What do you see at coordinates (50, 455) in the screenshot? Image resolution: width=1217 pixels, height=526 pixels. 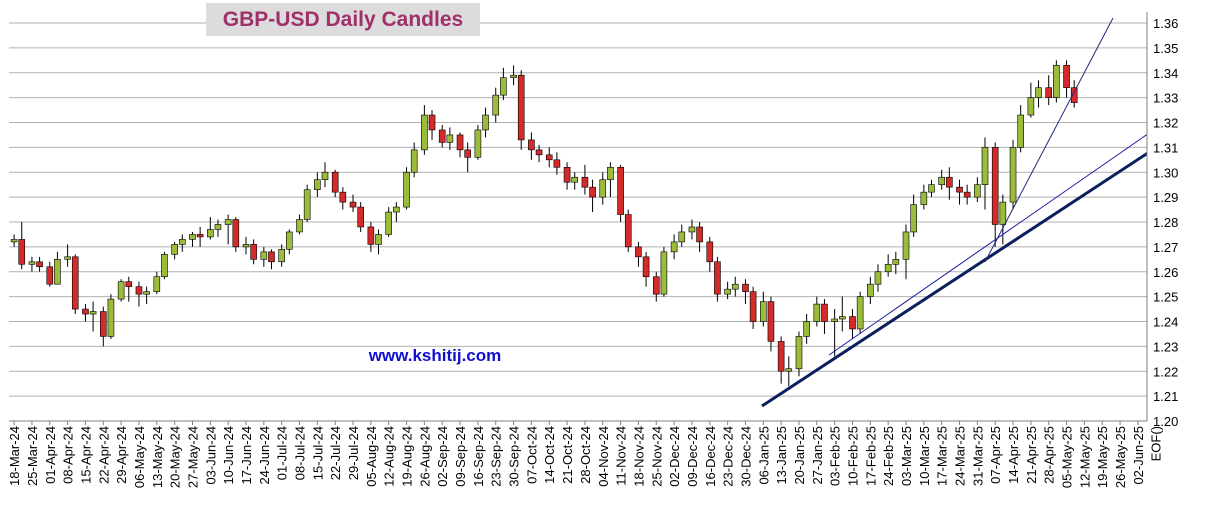 I see `x-tick-label: 01-Apr-24` at bounding box center [50, 455].